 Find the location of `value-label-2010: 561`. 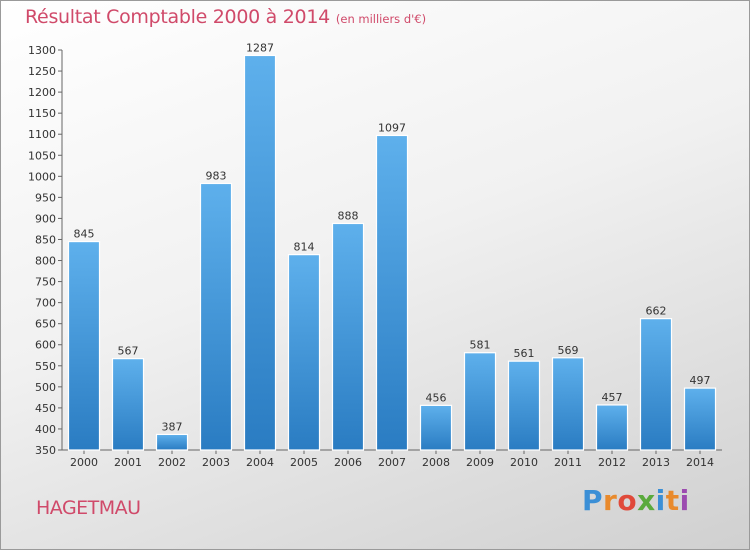

value-label-2010: 561 is located at coordinates (524, 353).